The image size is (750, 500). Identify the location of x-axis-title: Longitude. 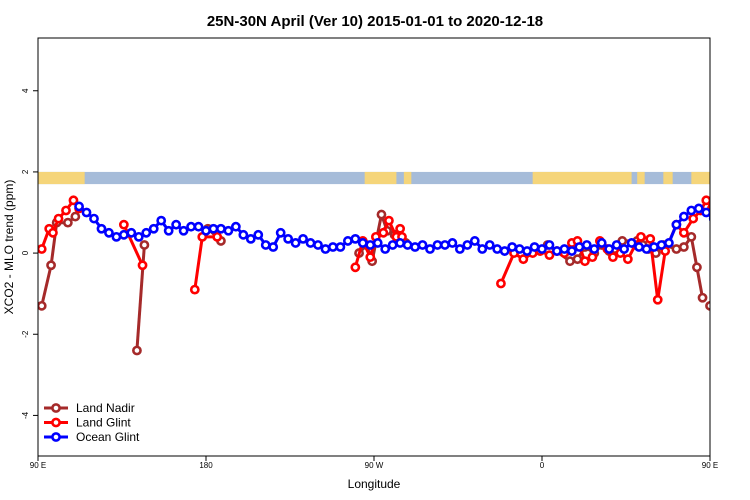
(374, 484).